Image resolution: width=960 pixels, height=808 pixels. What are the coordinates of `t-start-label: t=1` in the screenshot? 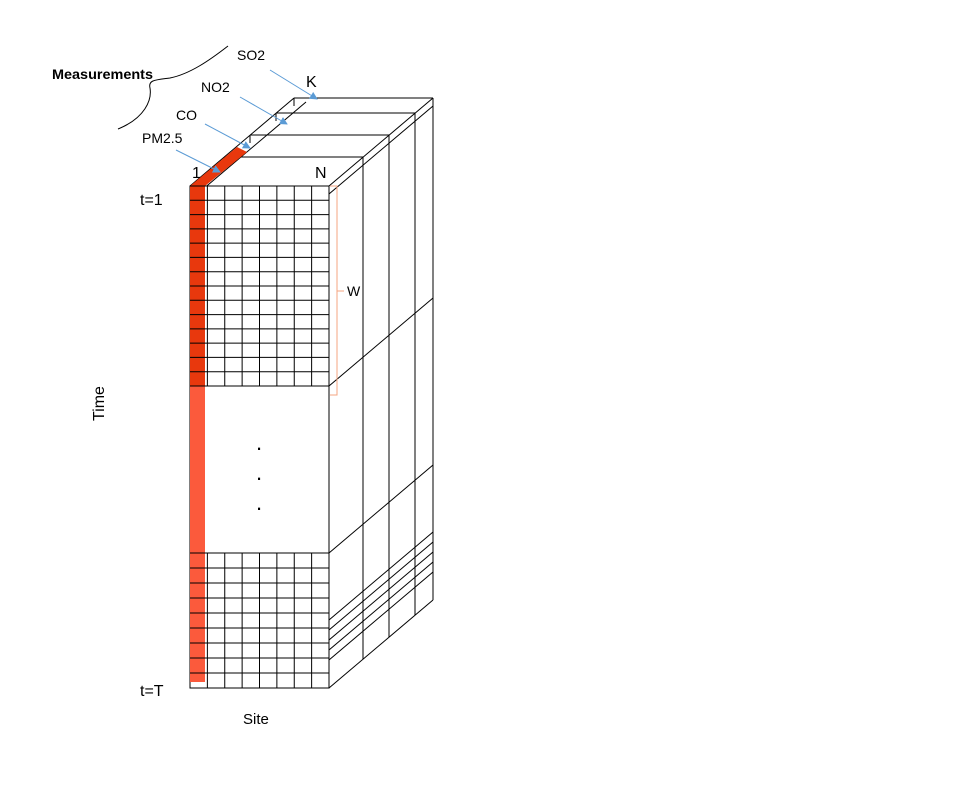 It's located at (151, 200).